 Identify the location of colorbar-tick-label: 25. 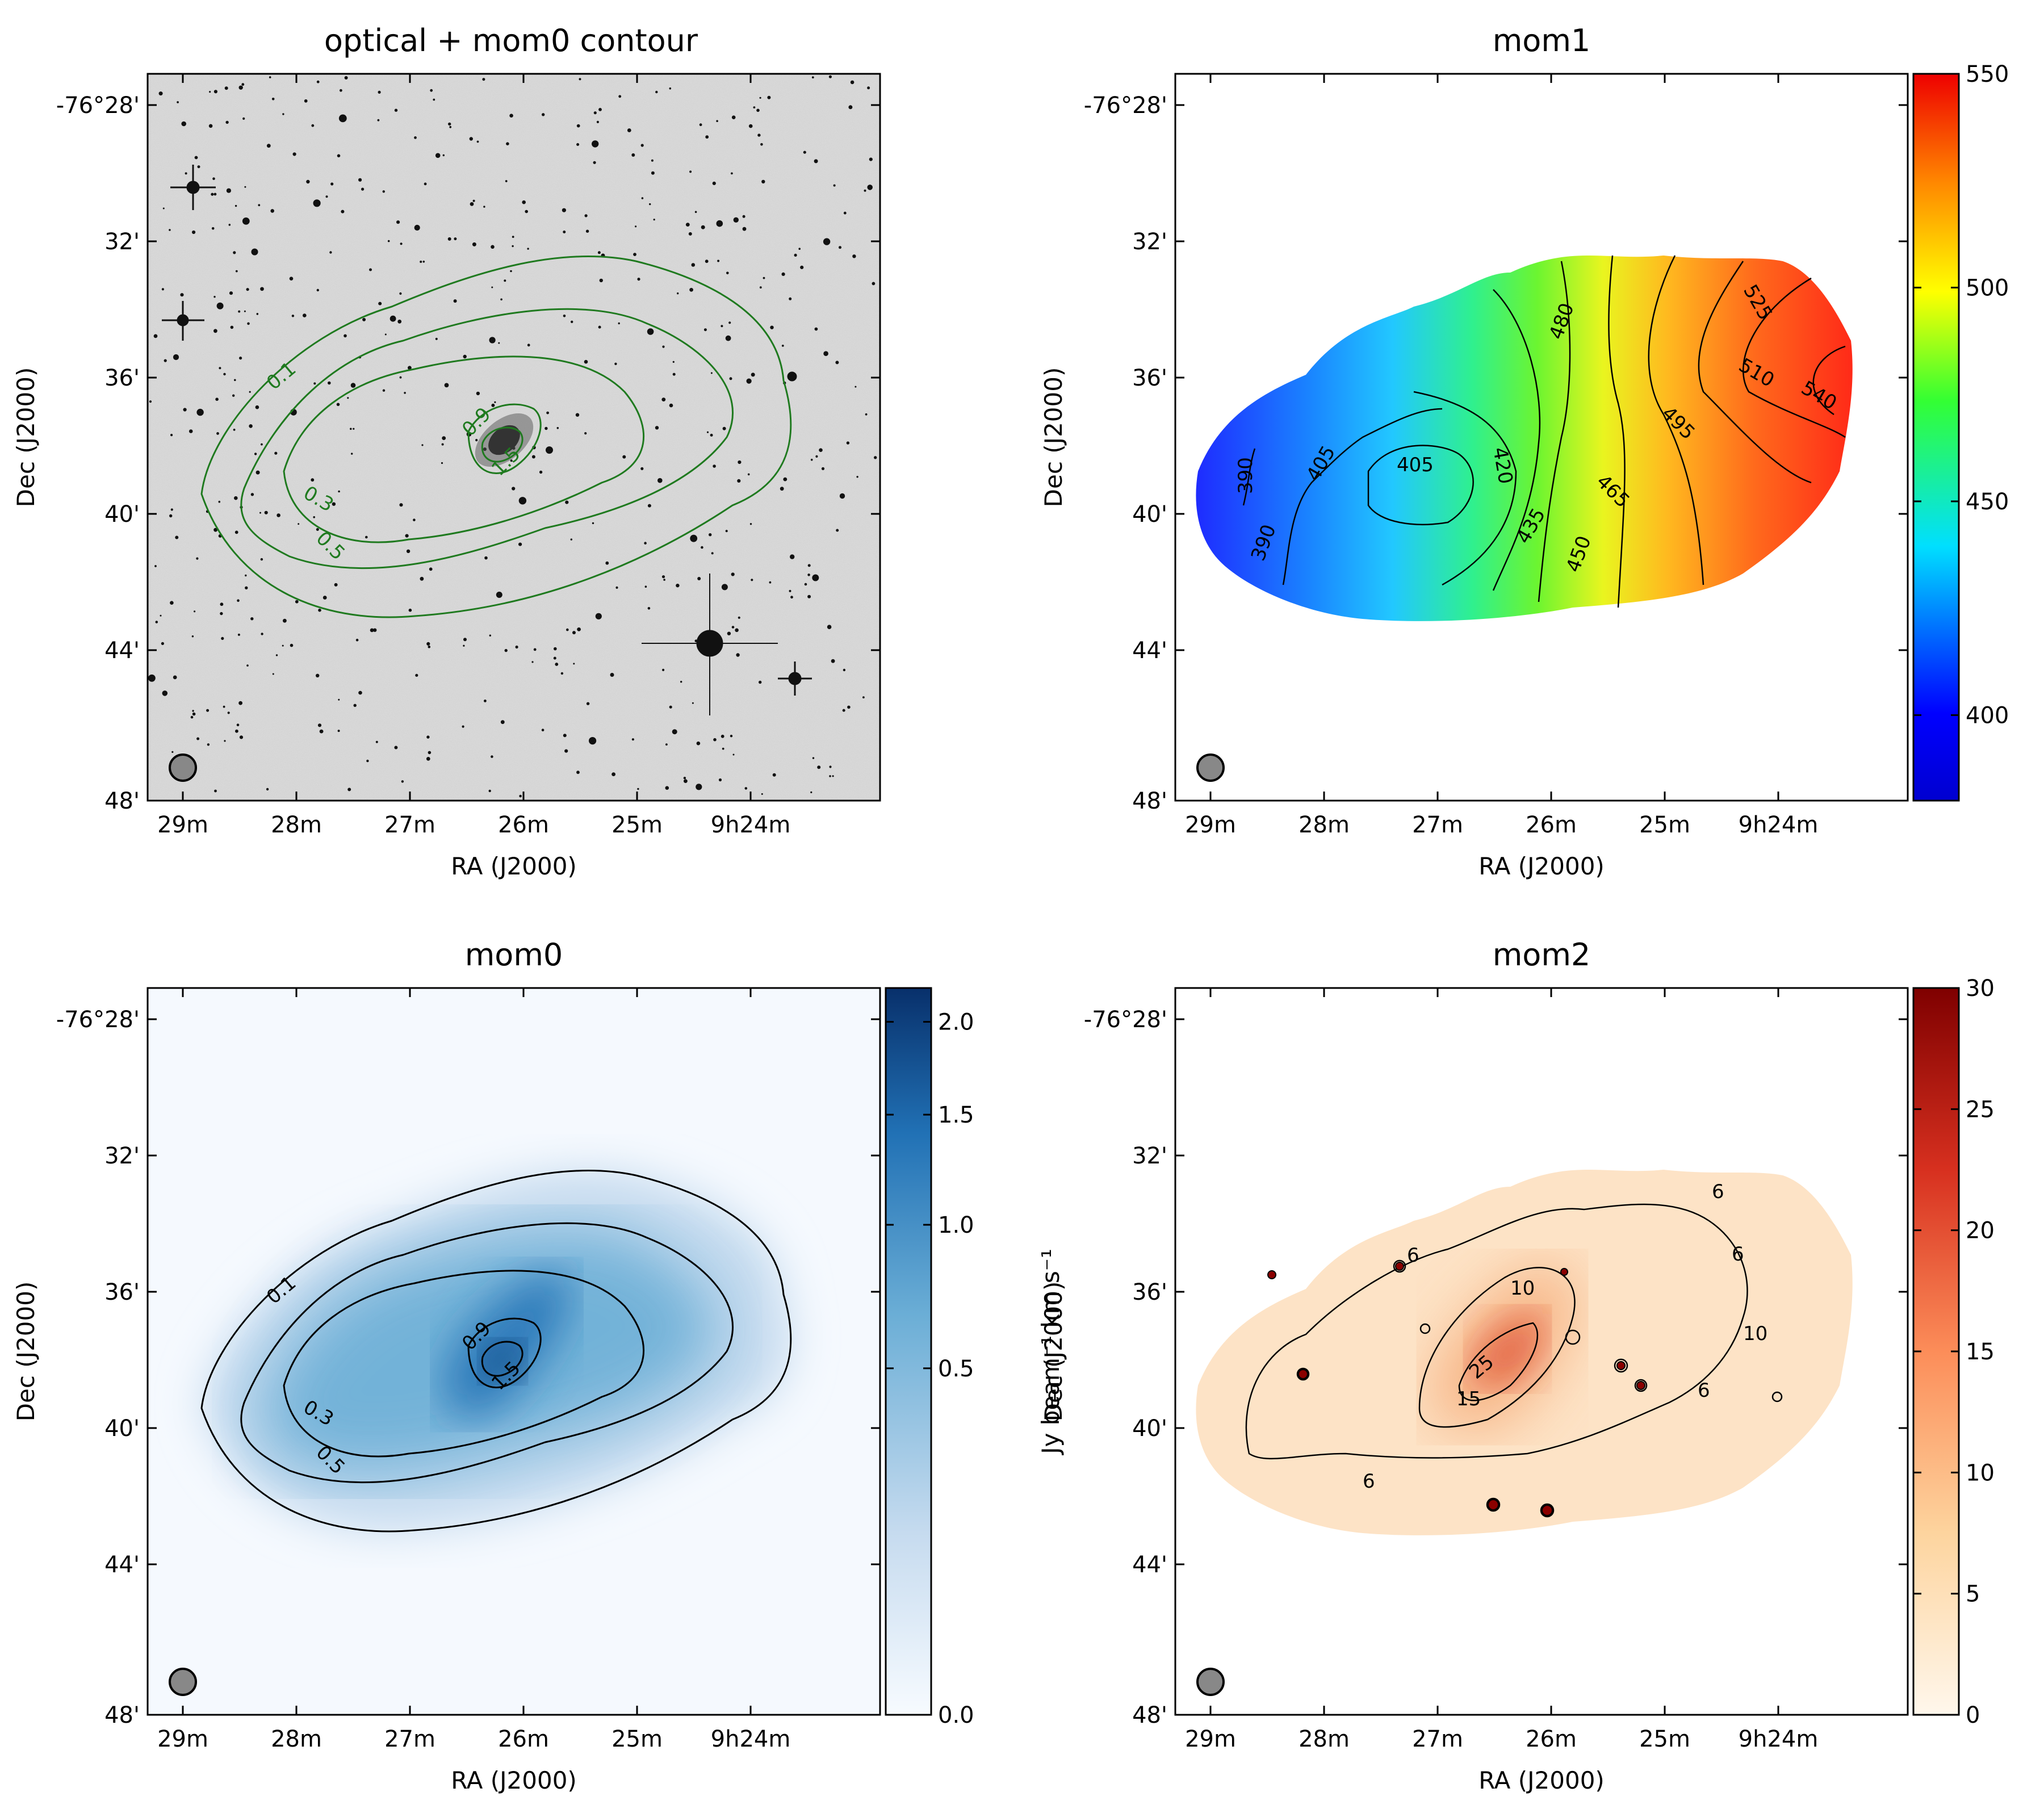
(1981, 1109).